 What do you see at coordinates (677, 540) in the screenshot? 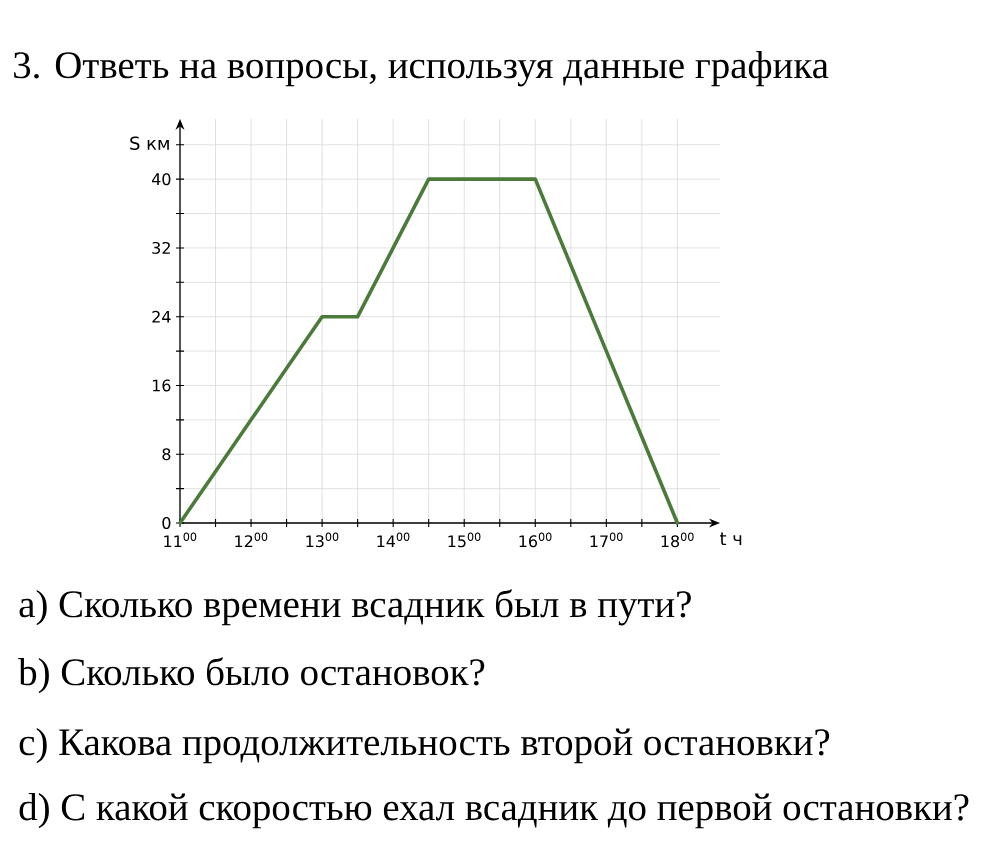
I see `x-tick-label: 18$^{00}$` at bounding box center [677, 540].